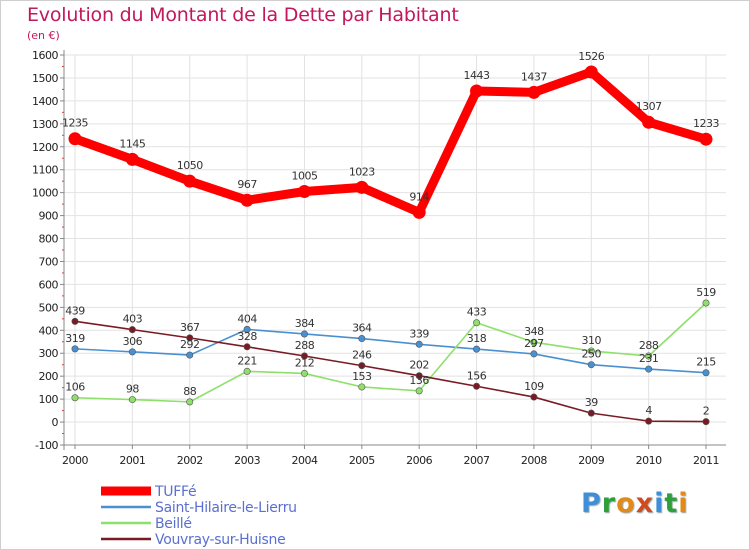 The width and height of the screenshot is (750, 550). Describe the element at coordinates (49, 399) in the screenshot. I see `y-tick-label: 100` at that location.